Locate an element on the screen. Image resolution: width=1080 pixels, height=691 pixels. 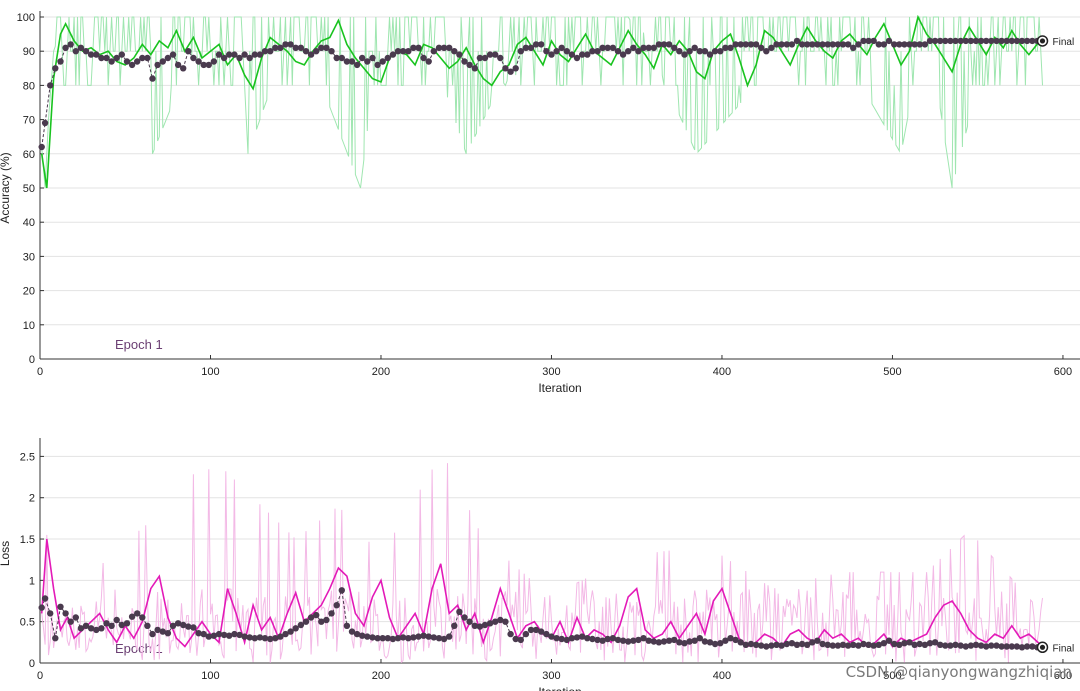
y-tick-label: 90 is located at coordinates (29, 52).